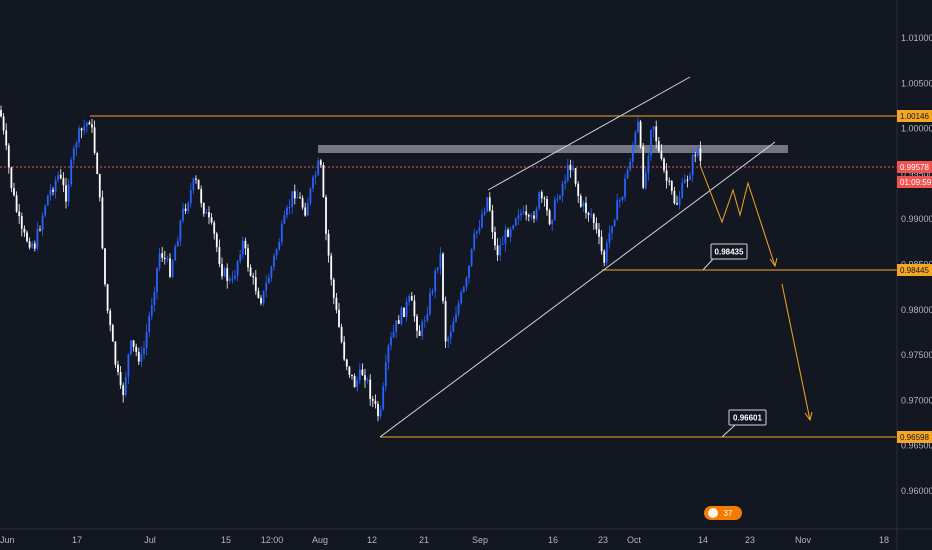 This screenshot has width=932, height=550. Describe the element at coordinates (884, 540) in the screenshot. I see `time-axis-tick-label: 18` at that location.